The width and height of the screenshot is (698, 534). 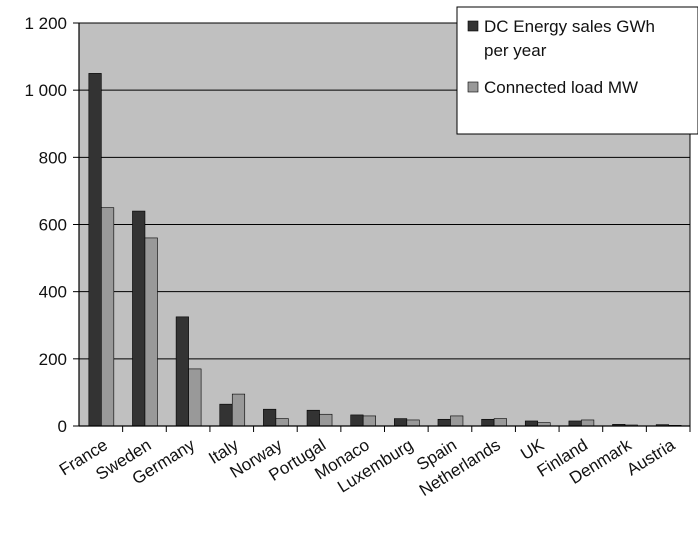 I want to click on y-tick-label: 400, so click(x=53, y=292).